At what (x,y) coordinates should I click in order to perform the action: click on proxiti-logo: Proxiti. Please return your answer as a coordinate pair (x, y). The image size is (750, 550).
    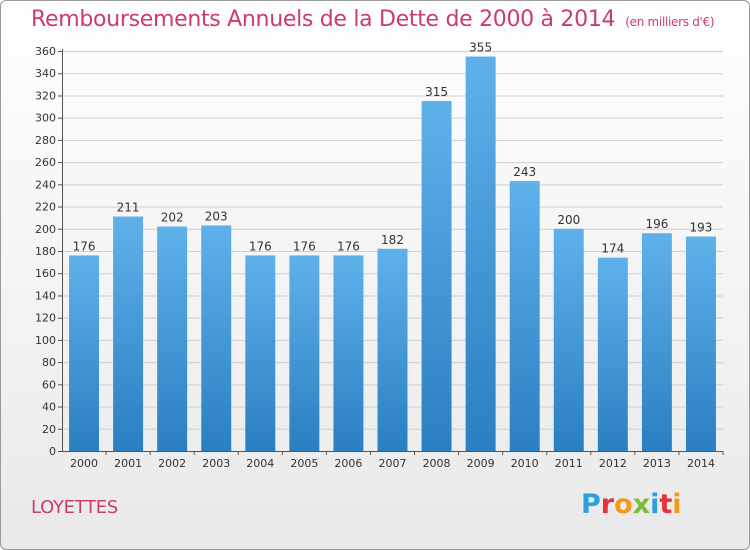
    Looking at the image, I should click on (631, 504).